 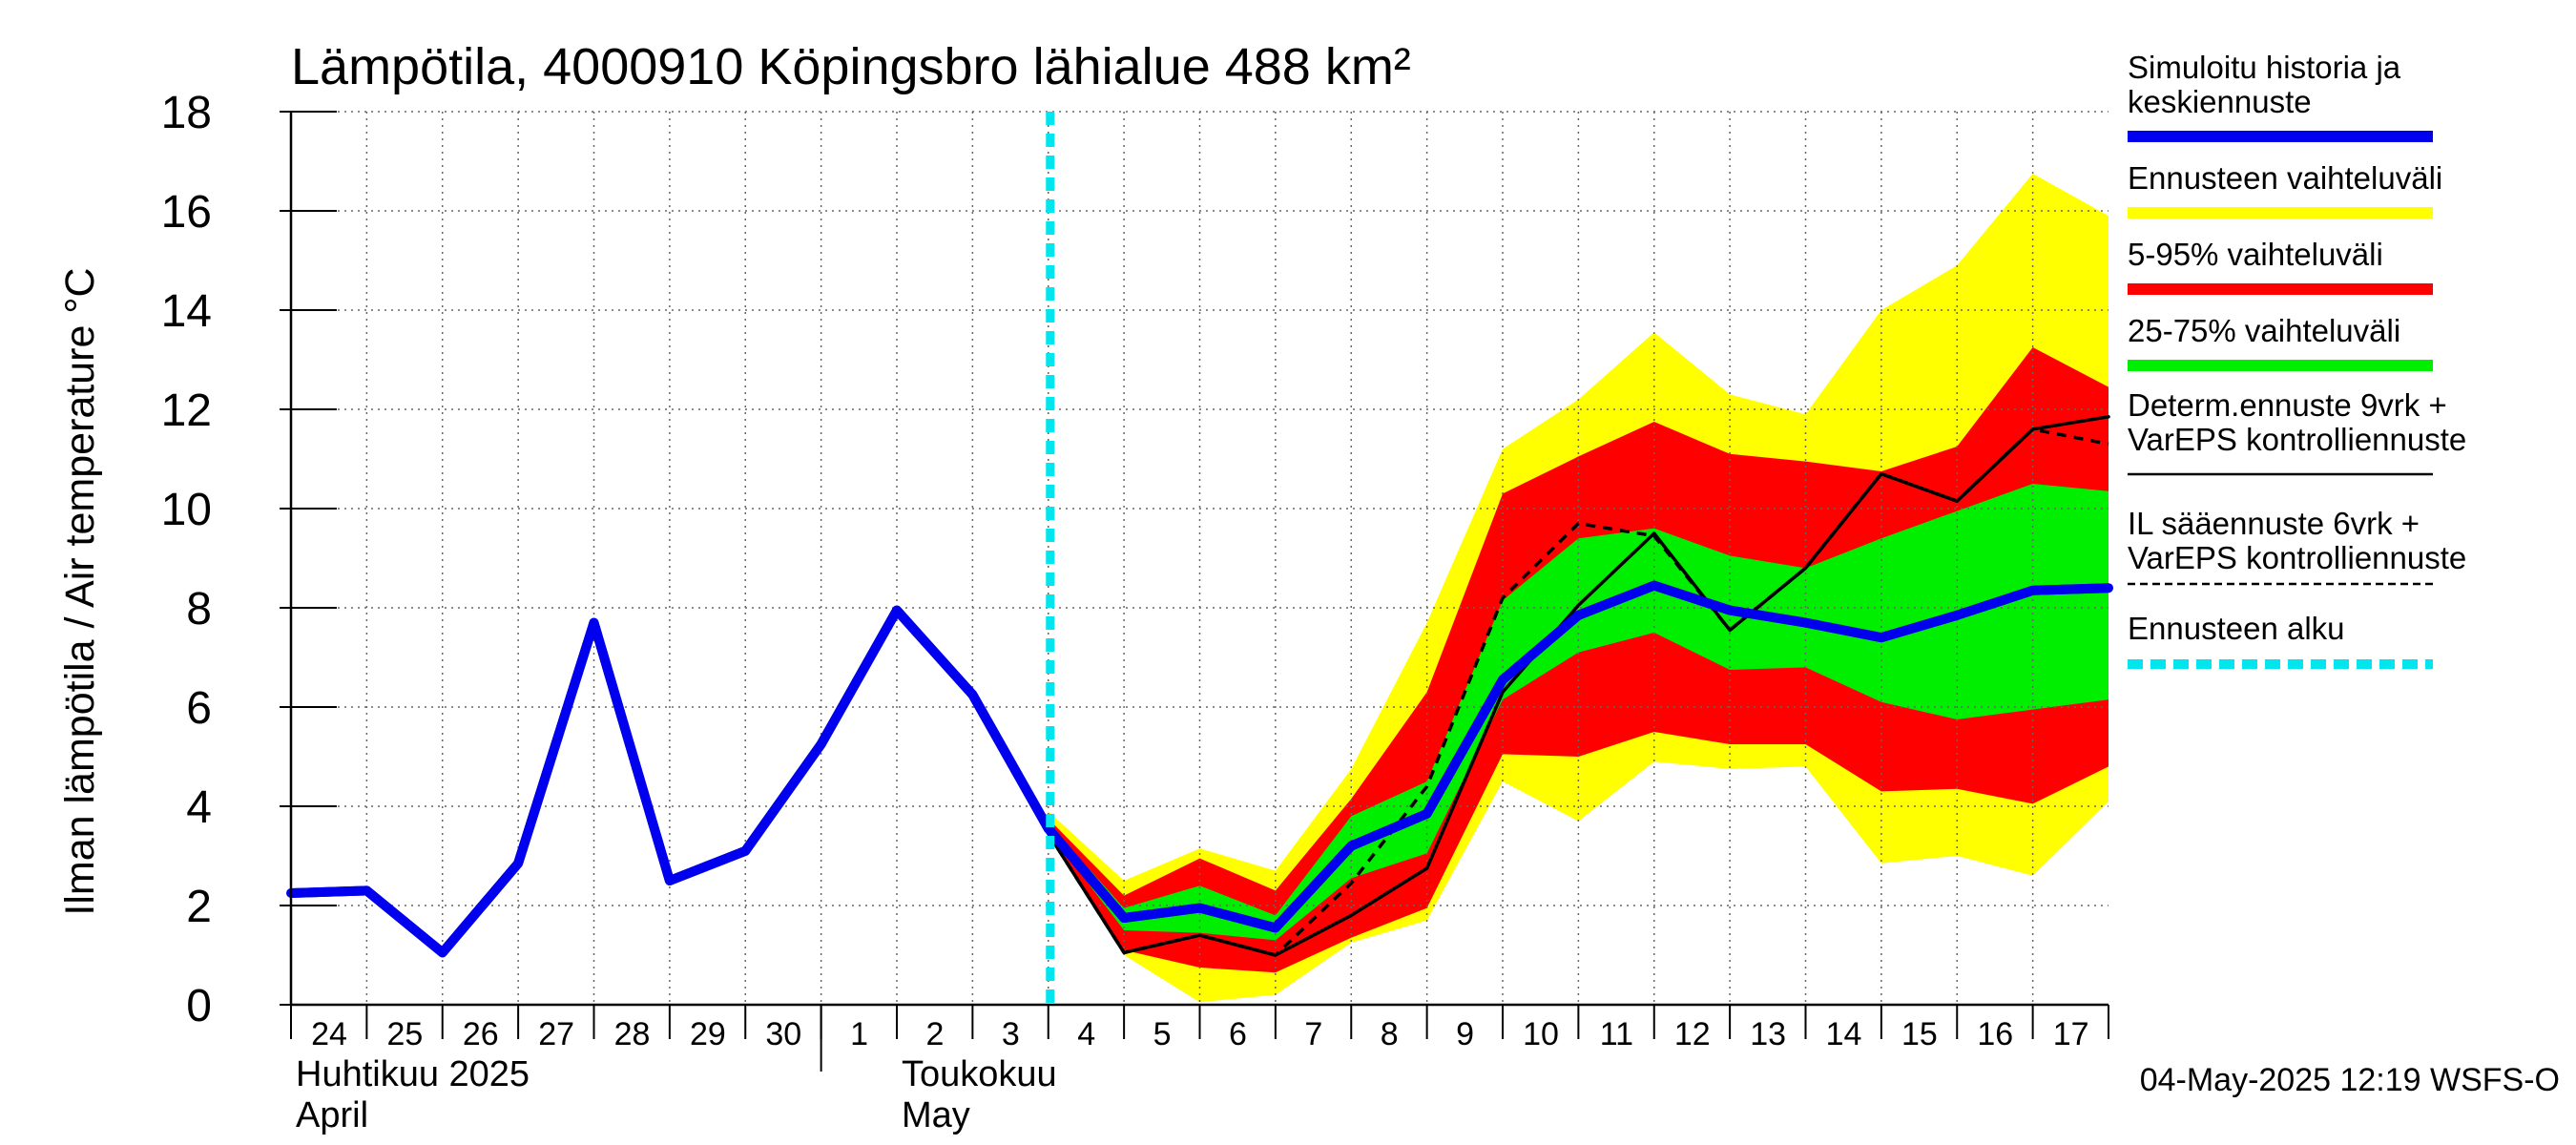 What do you see at coordinates (2264, 330) in the screenshot?
I see `legend-label-3: 25-75% vaihteluväli` at bounding box center [2264, 330].